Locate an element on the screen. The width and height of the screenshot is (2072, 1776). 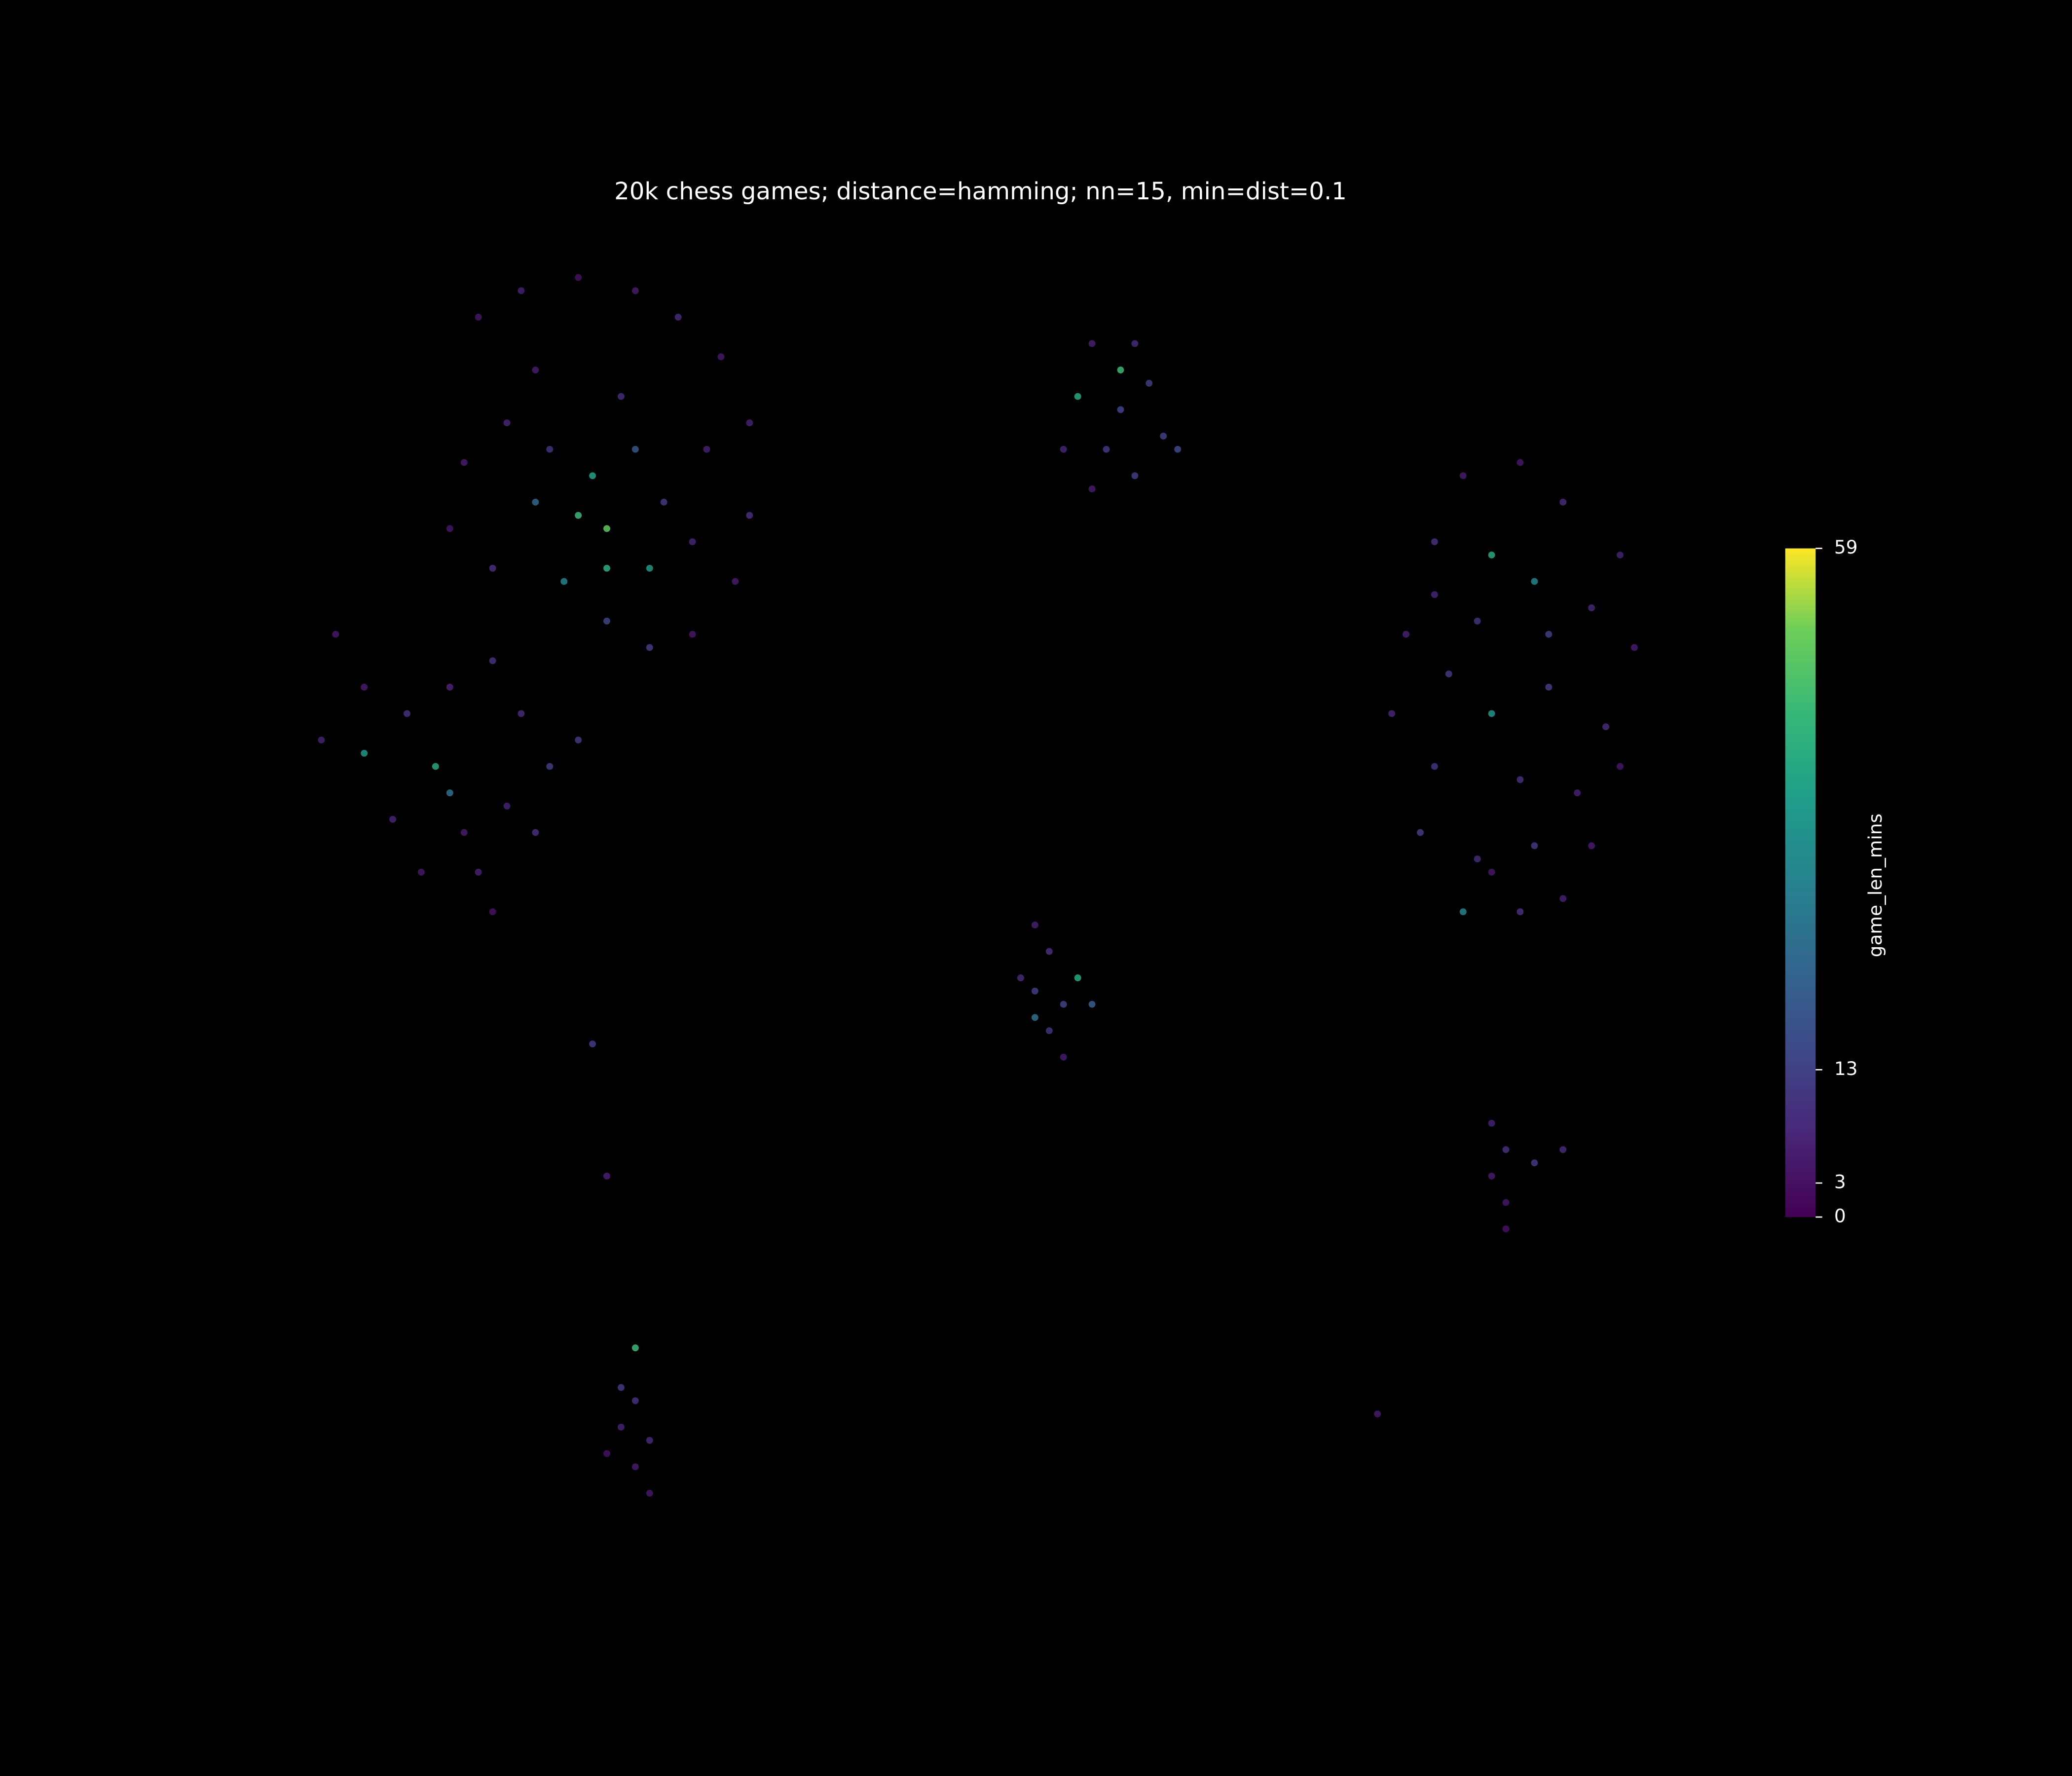
colorbar-tick-label: 0 is located at coordinates (1840, 1216).